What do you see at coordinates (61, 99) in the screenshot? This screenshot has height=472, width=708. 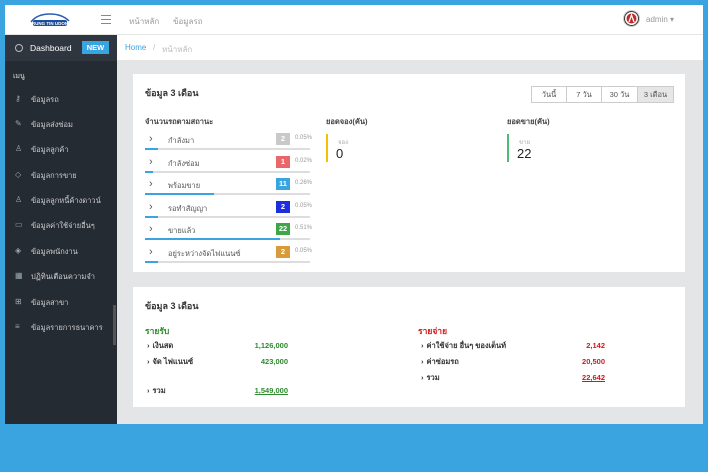 I see `sidebar-item-cars: ⚷ ข้อมูลรถ` at bounding box center [61, 99].